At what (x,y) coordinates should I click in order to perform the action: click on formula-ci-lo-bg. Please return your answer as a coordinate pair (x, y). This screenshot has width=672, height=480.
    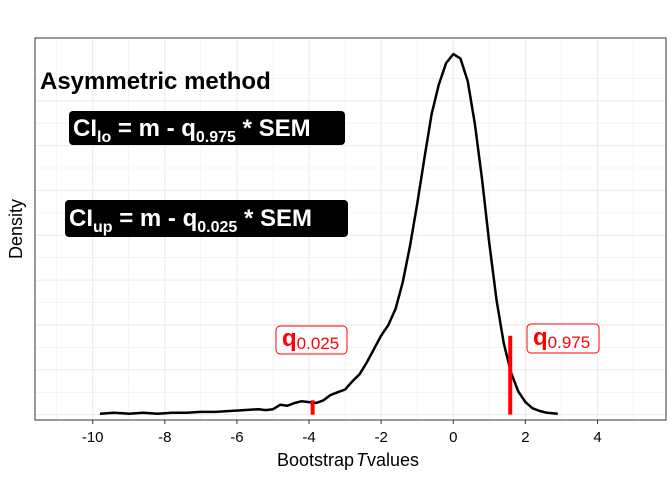
    Looking at the image, I should click on (207, 128).